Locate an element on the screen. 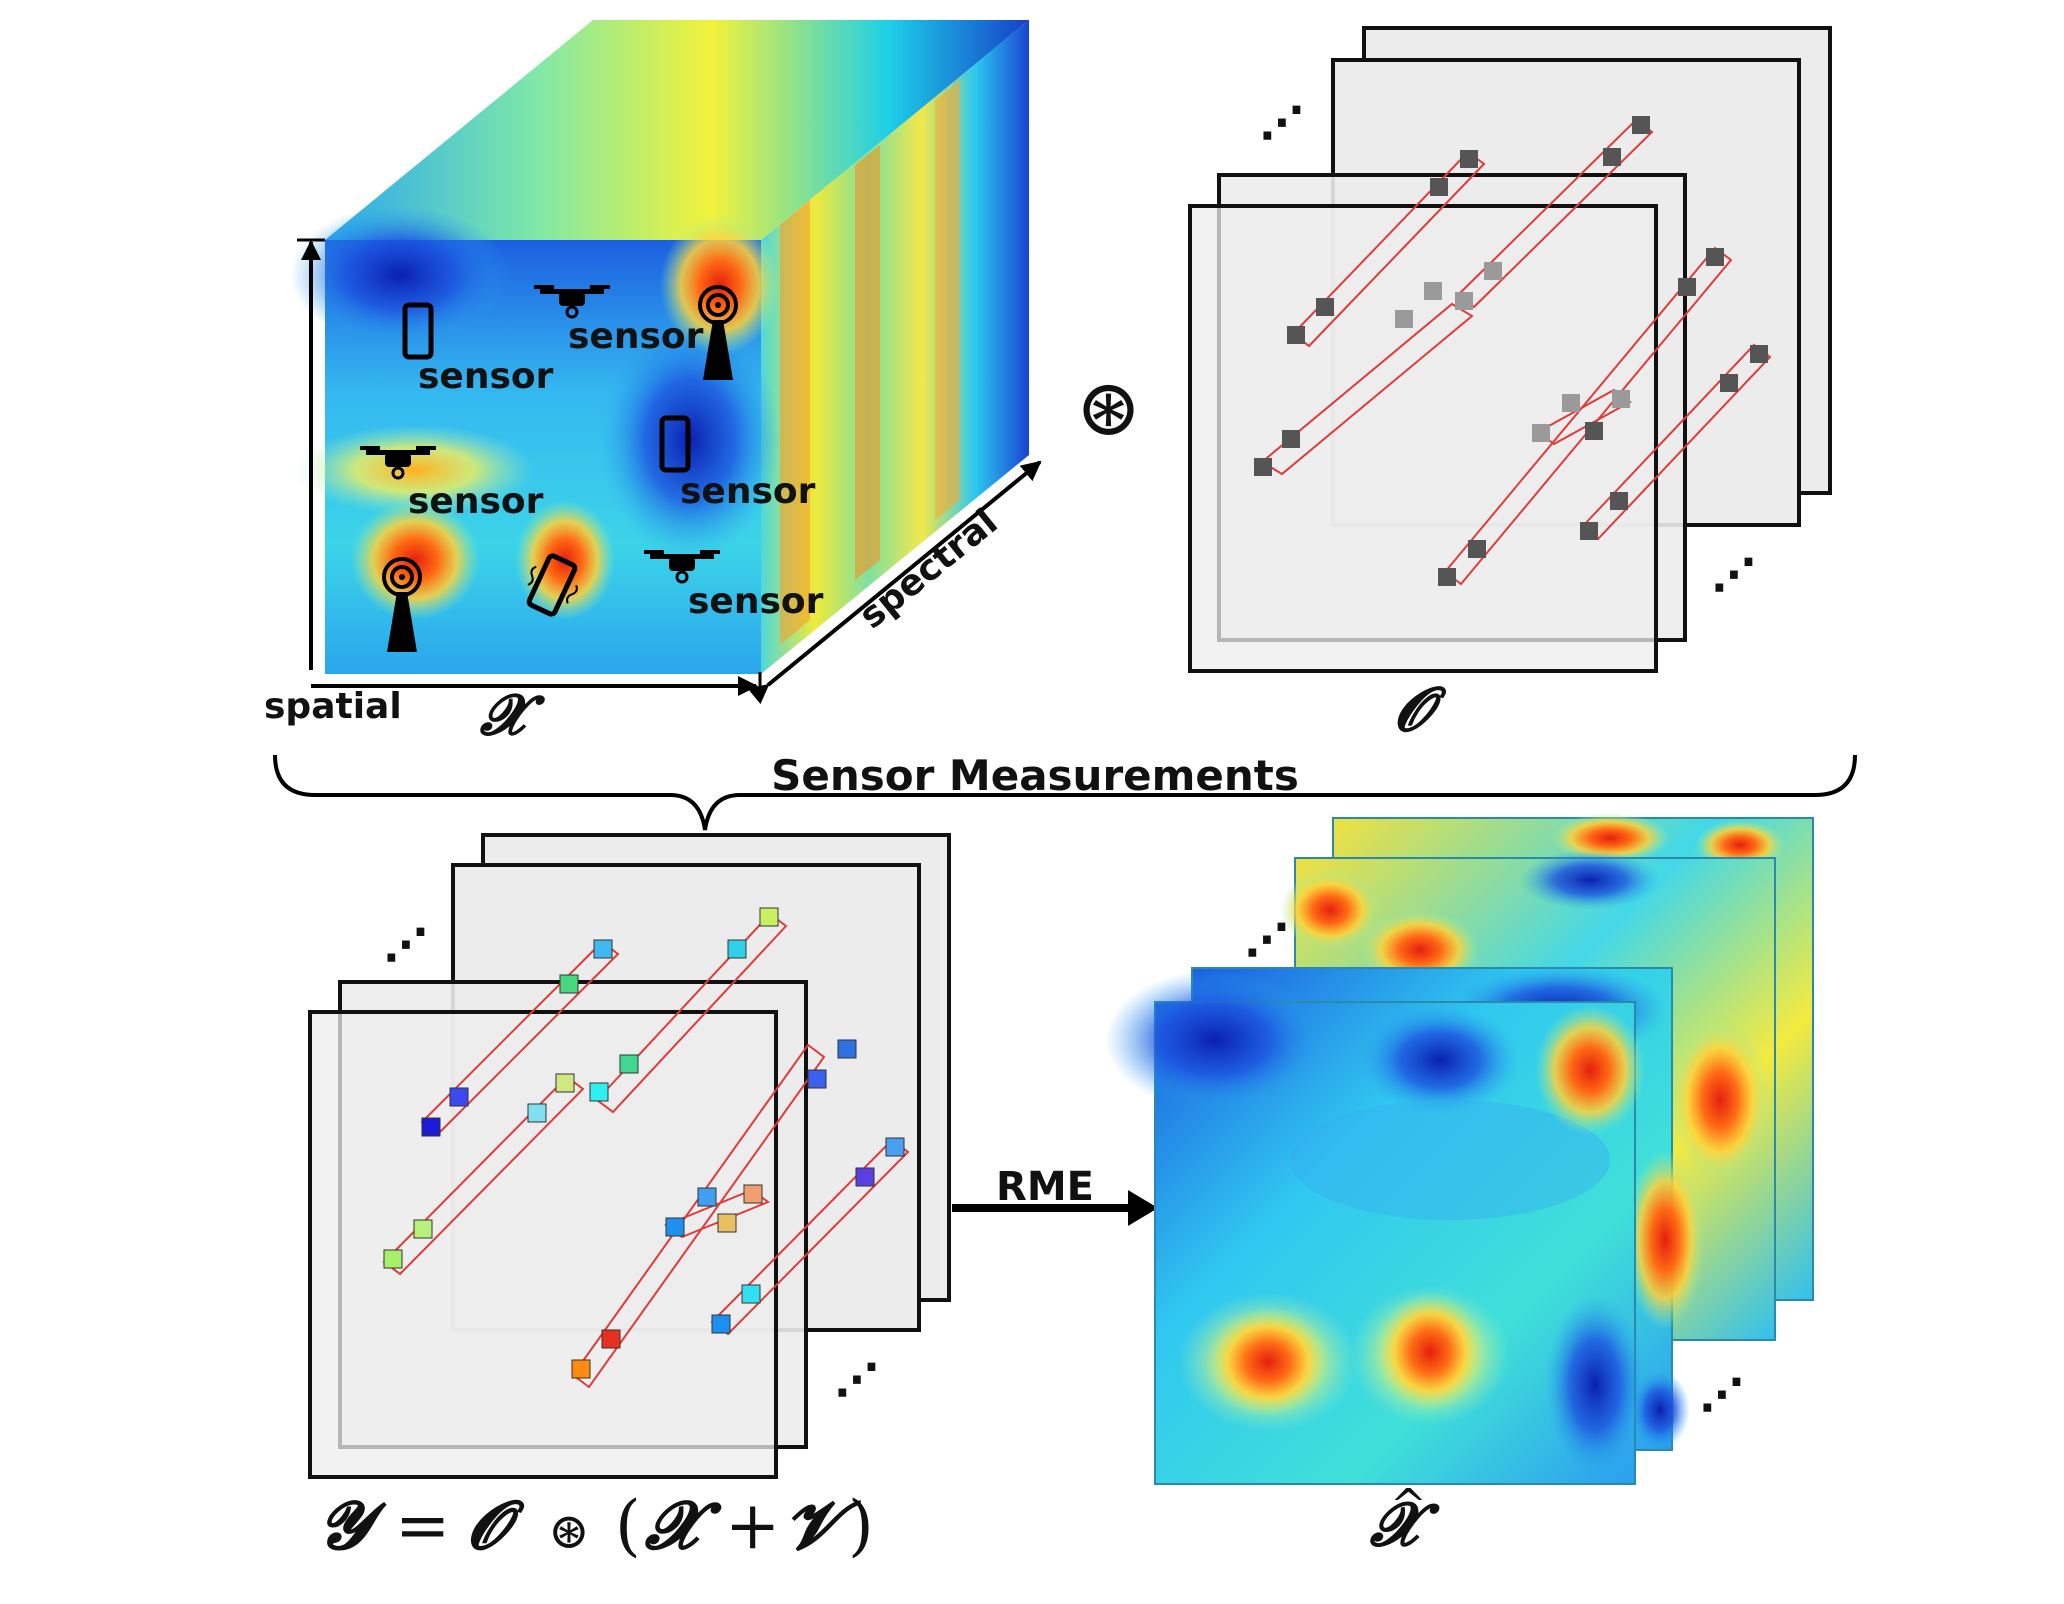  measurement-tensor-stack is located at coordinates (629, 1156).